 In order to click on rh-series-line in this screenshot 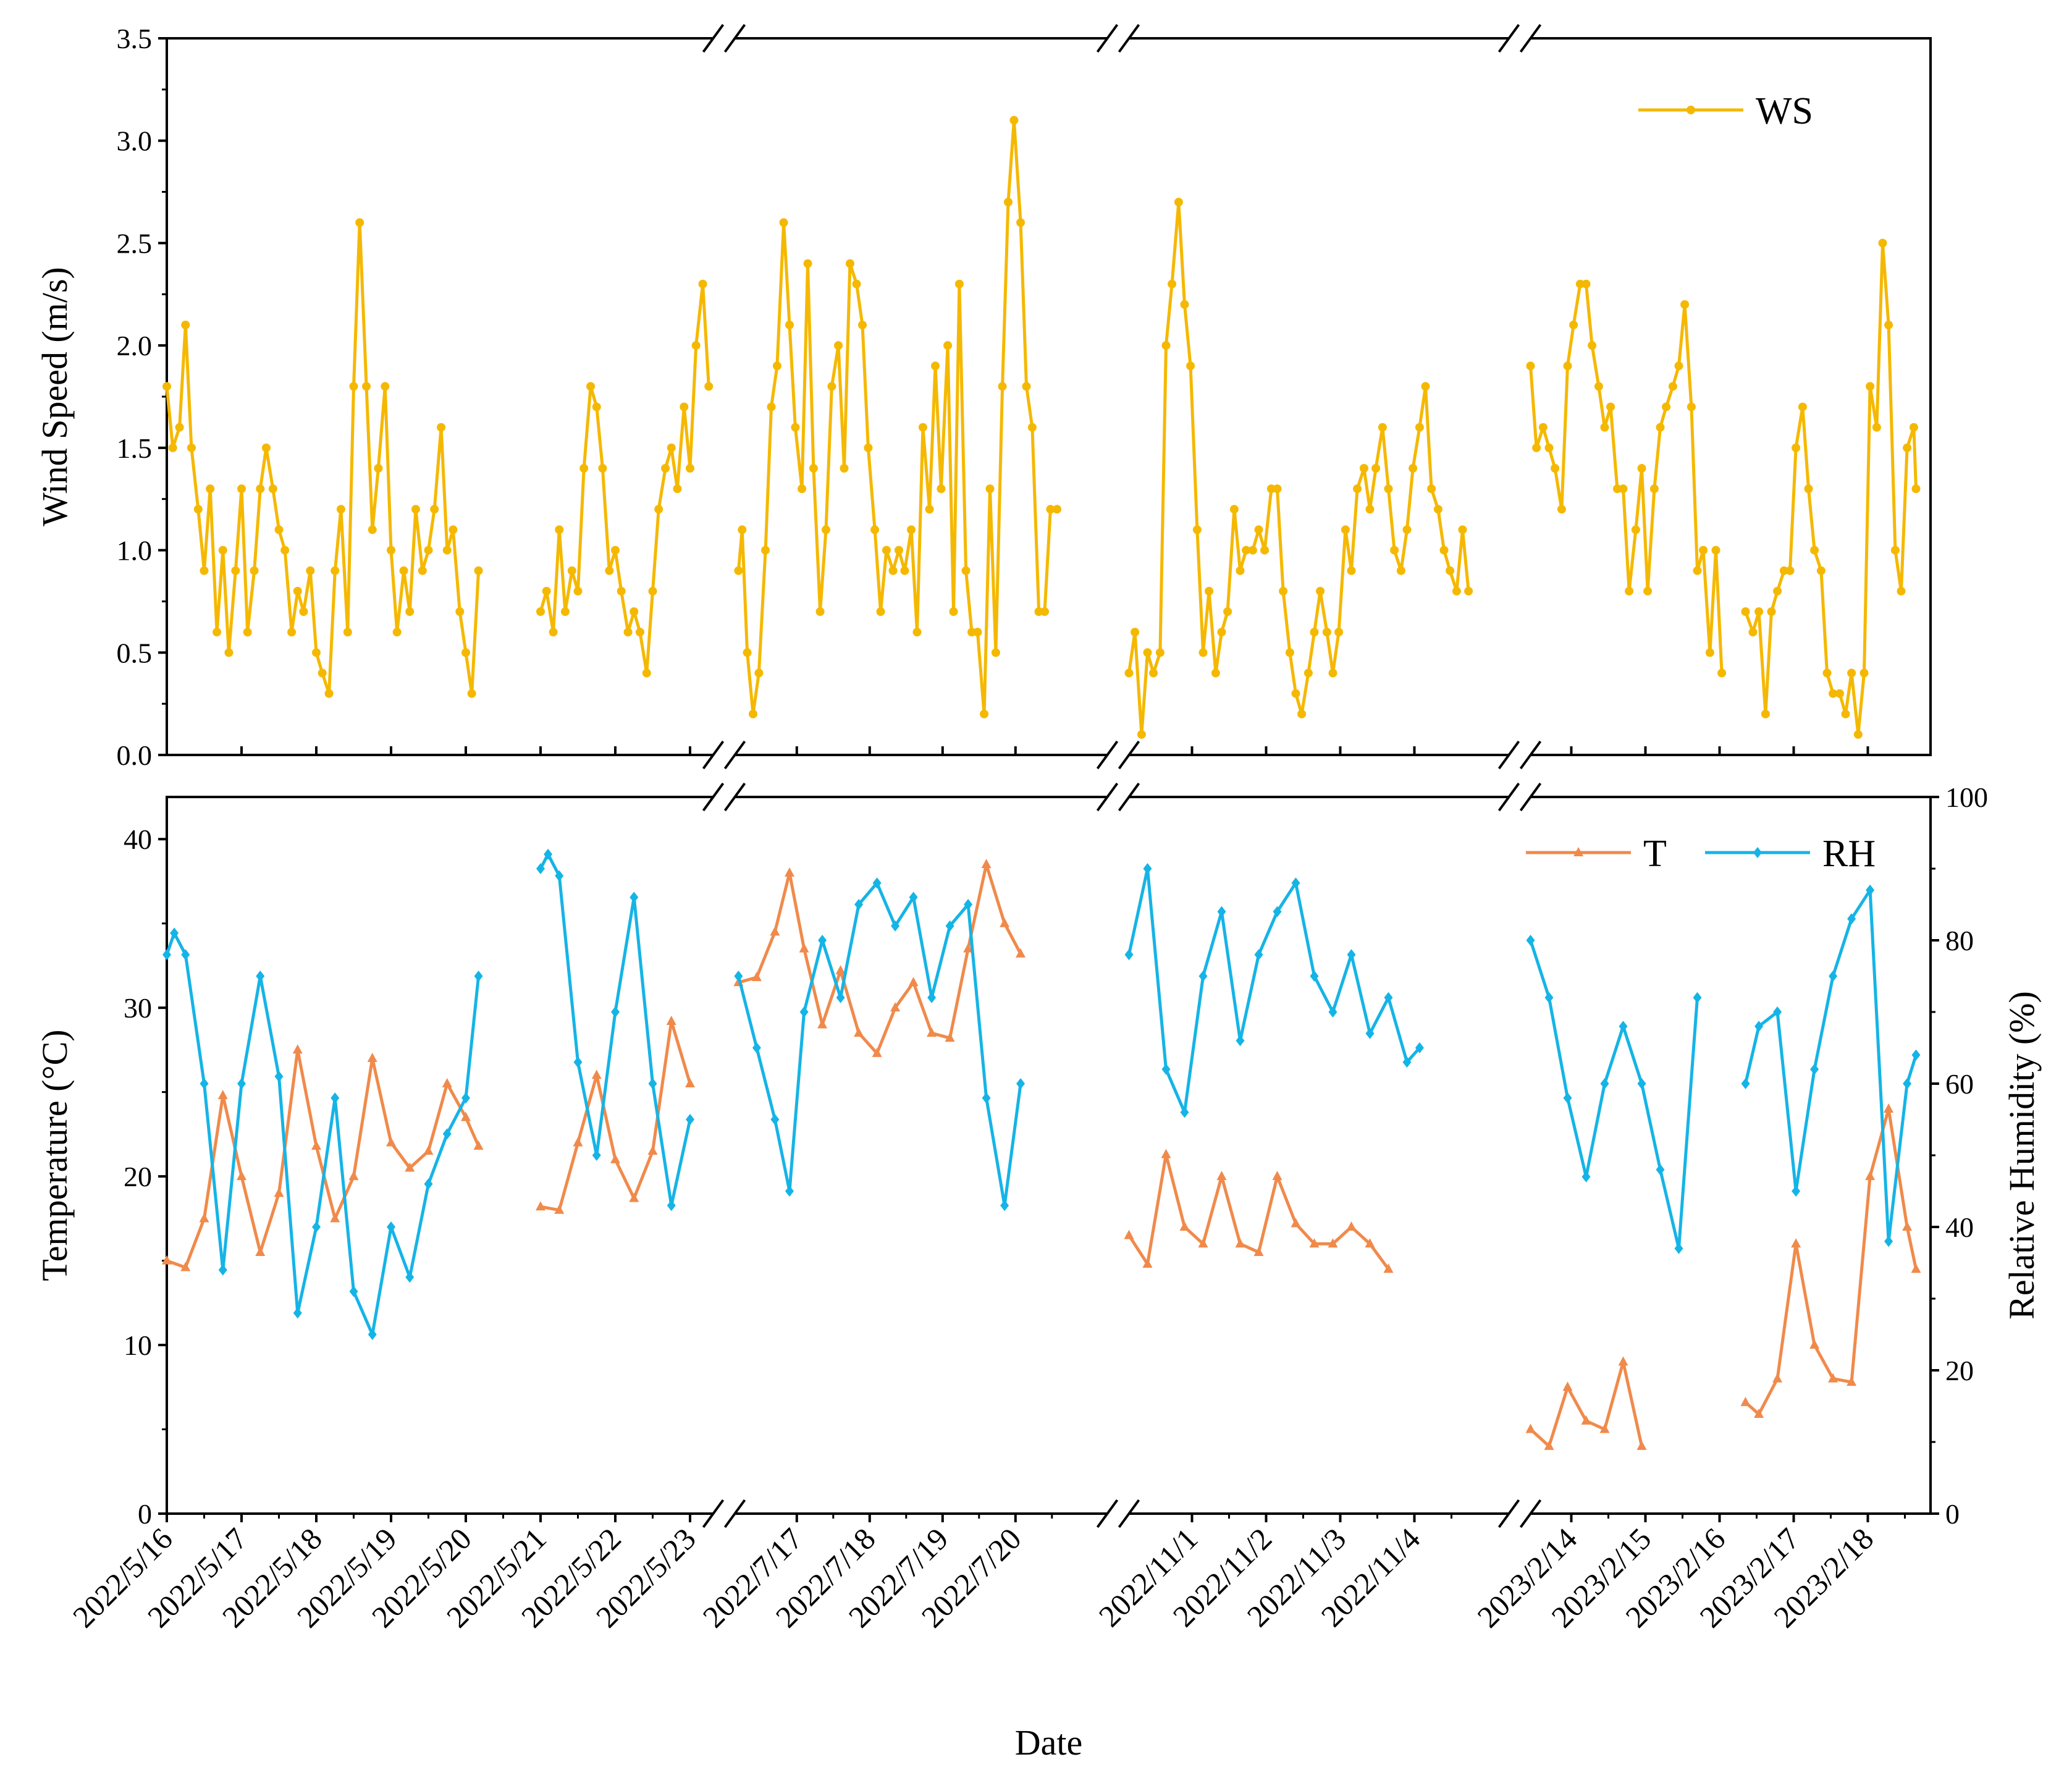, I will do `click(1614, 1095)`.